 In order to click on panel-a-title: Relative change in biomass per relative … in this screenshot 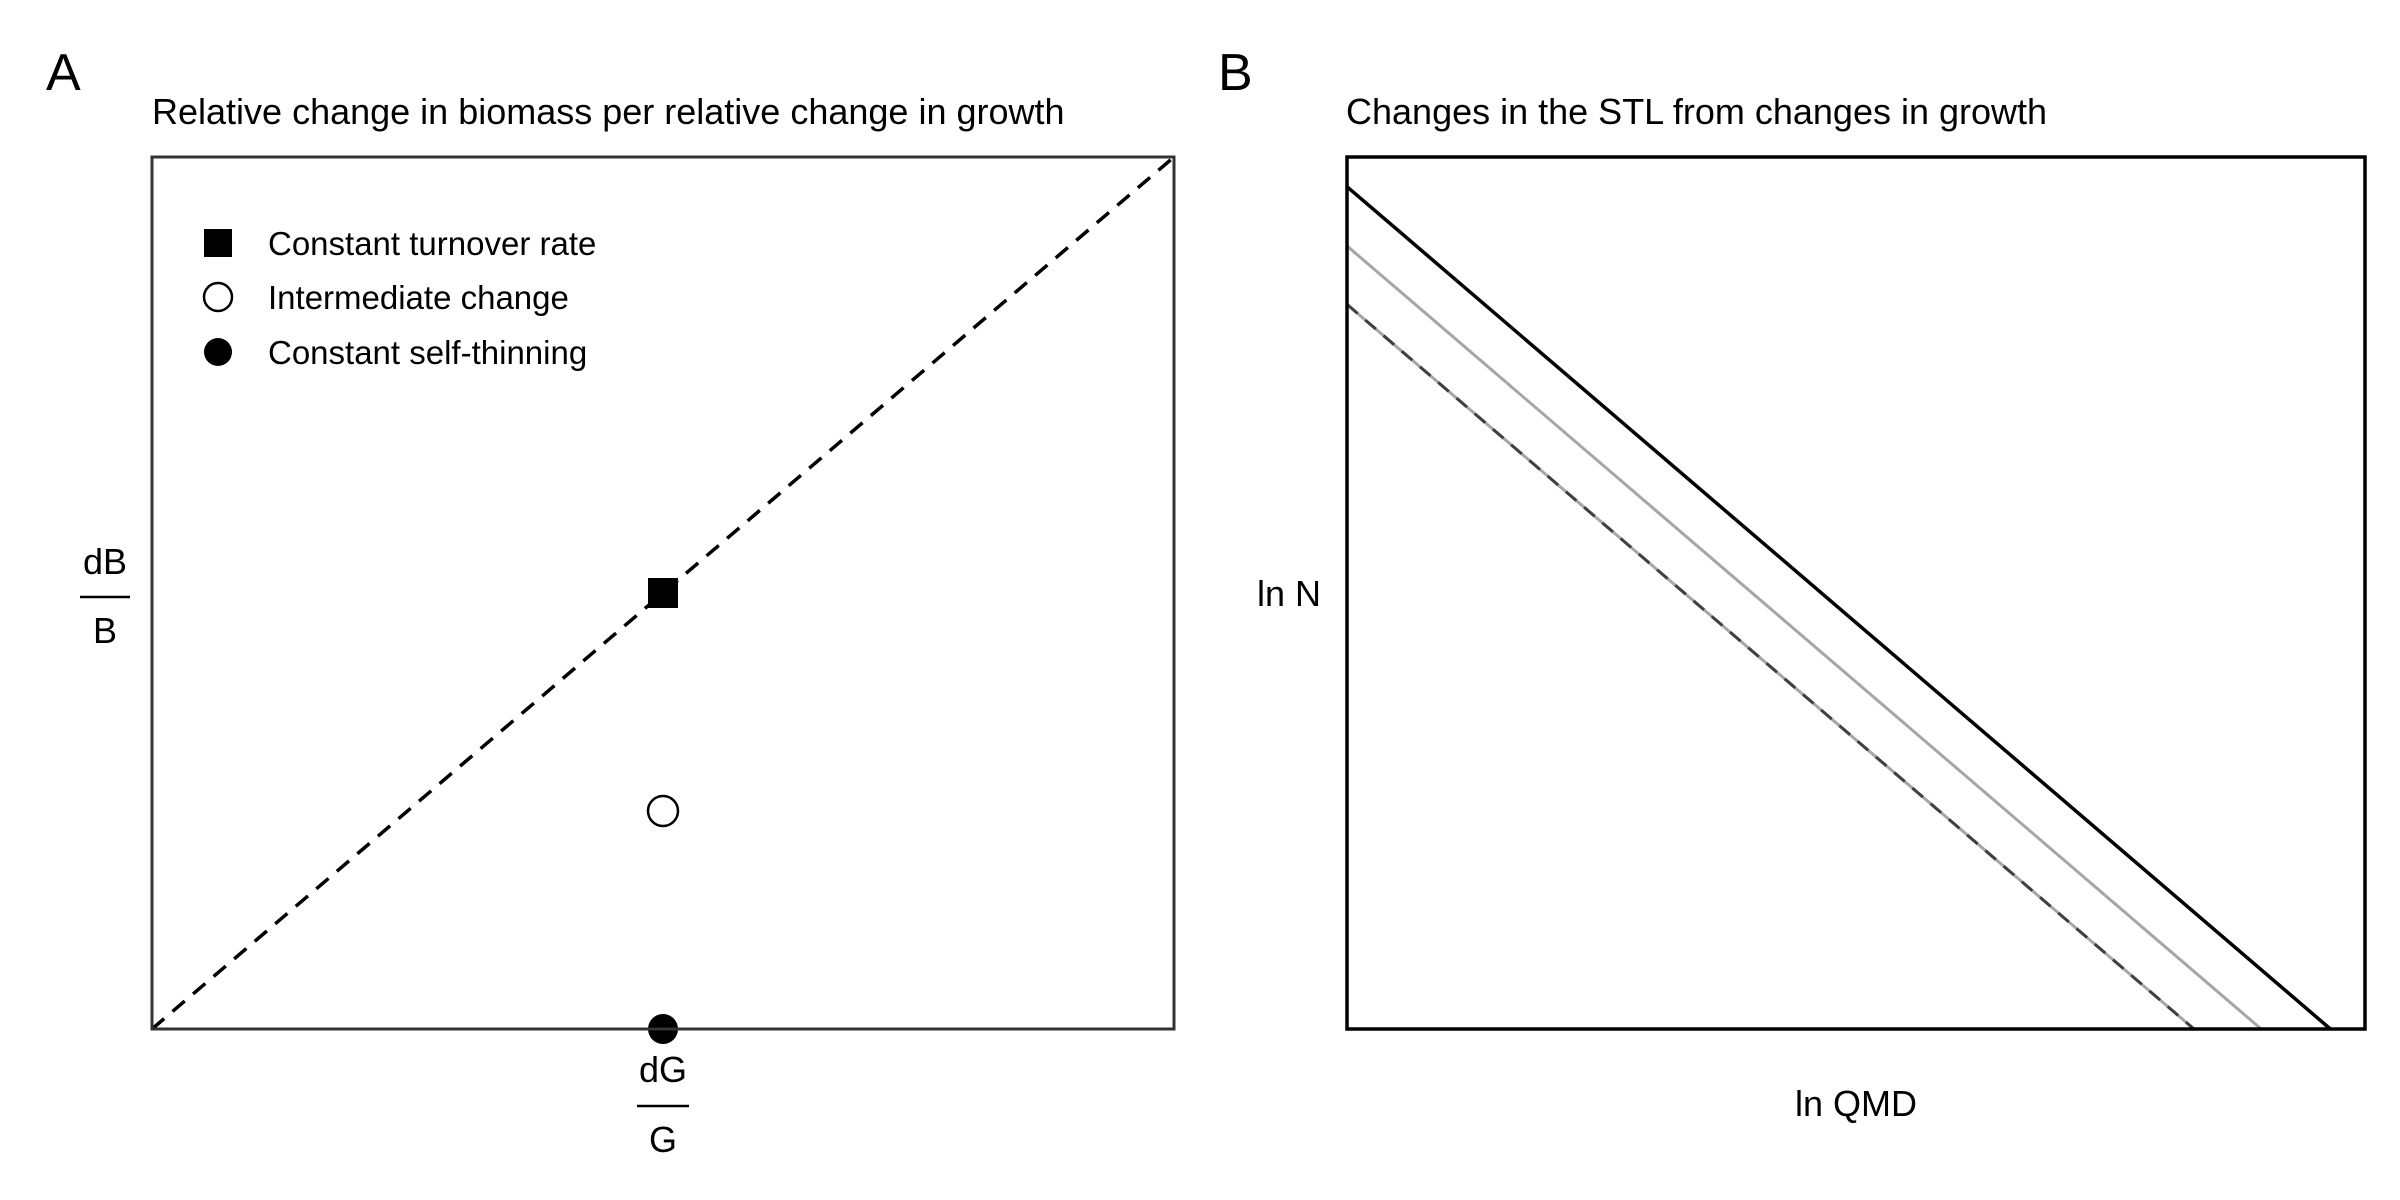, I will do `click(608, 111)`.